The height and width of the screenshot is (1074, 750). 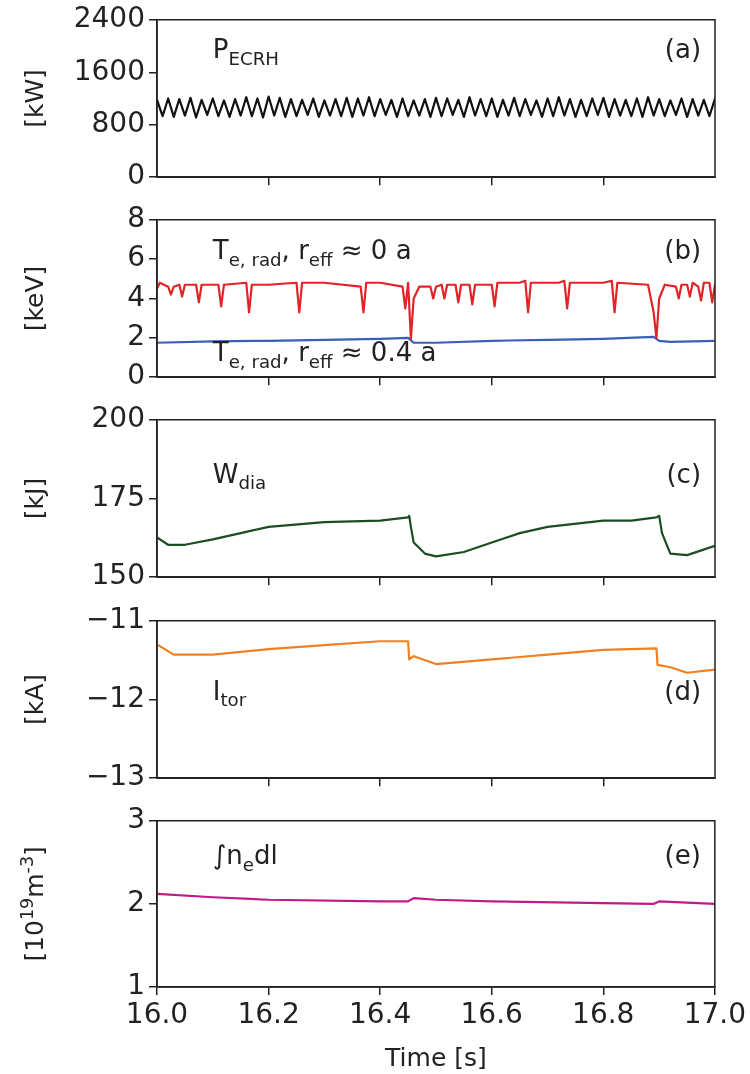 What do you see at coordinates (435, 1057) in the screenshot?
I see `x-axis-title: Time [s]` at bounding box center [435, 1057].